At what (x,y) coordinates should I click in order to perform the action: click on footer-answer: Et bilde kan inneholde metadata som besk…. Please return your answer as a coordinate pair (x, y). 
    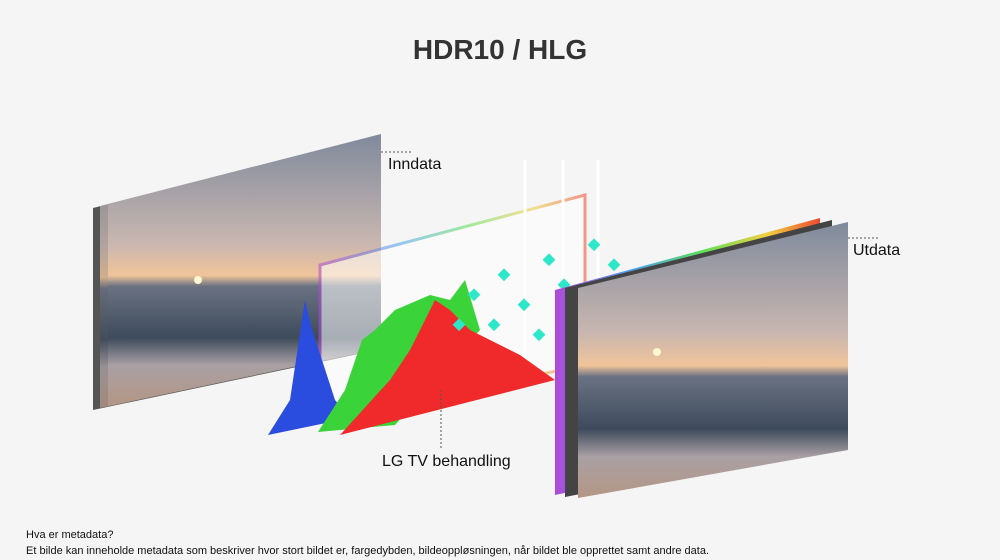
    Looking at the image, I should click on (368, 551).